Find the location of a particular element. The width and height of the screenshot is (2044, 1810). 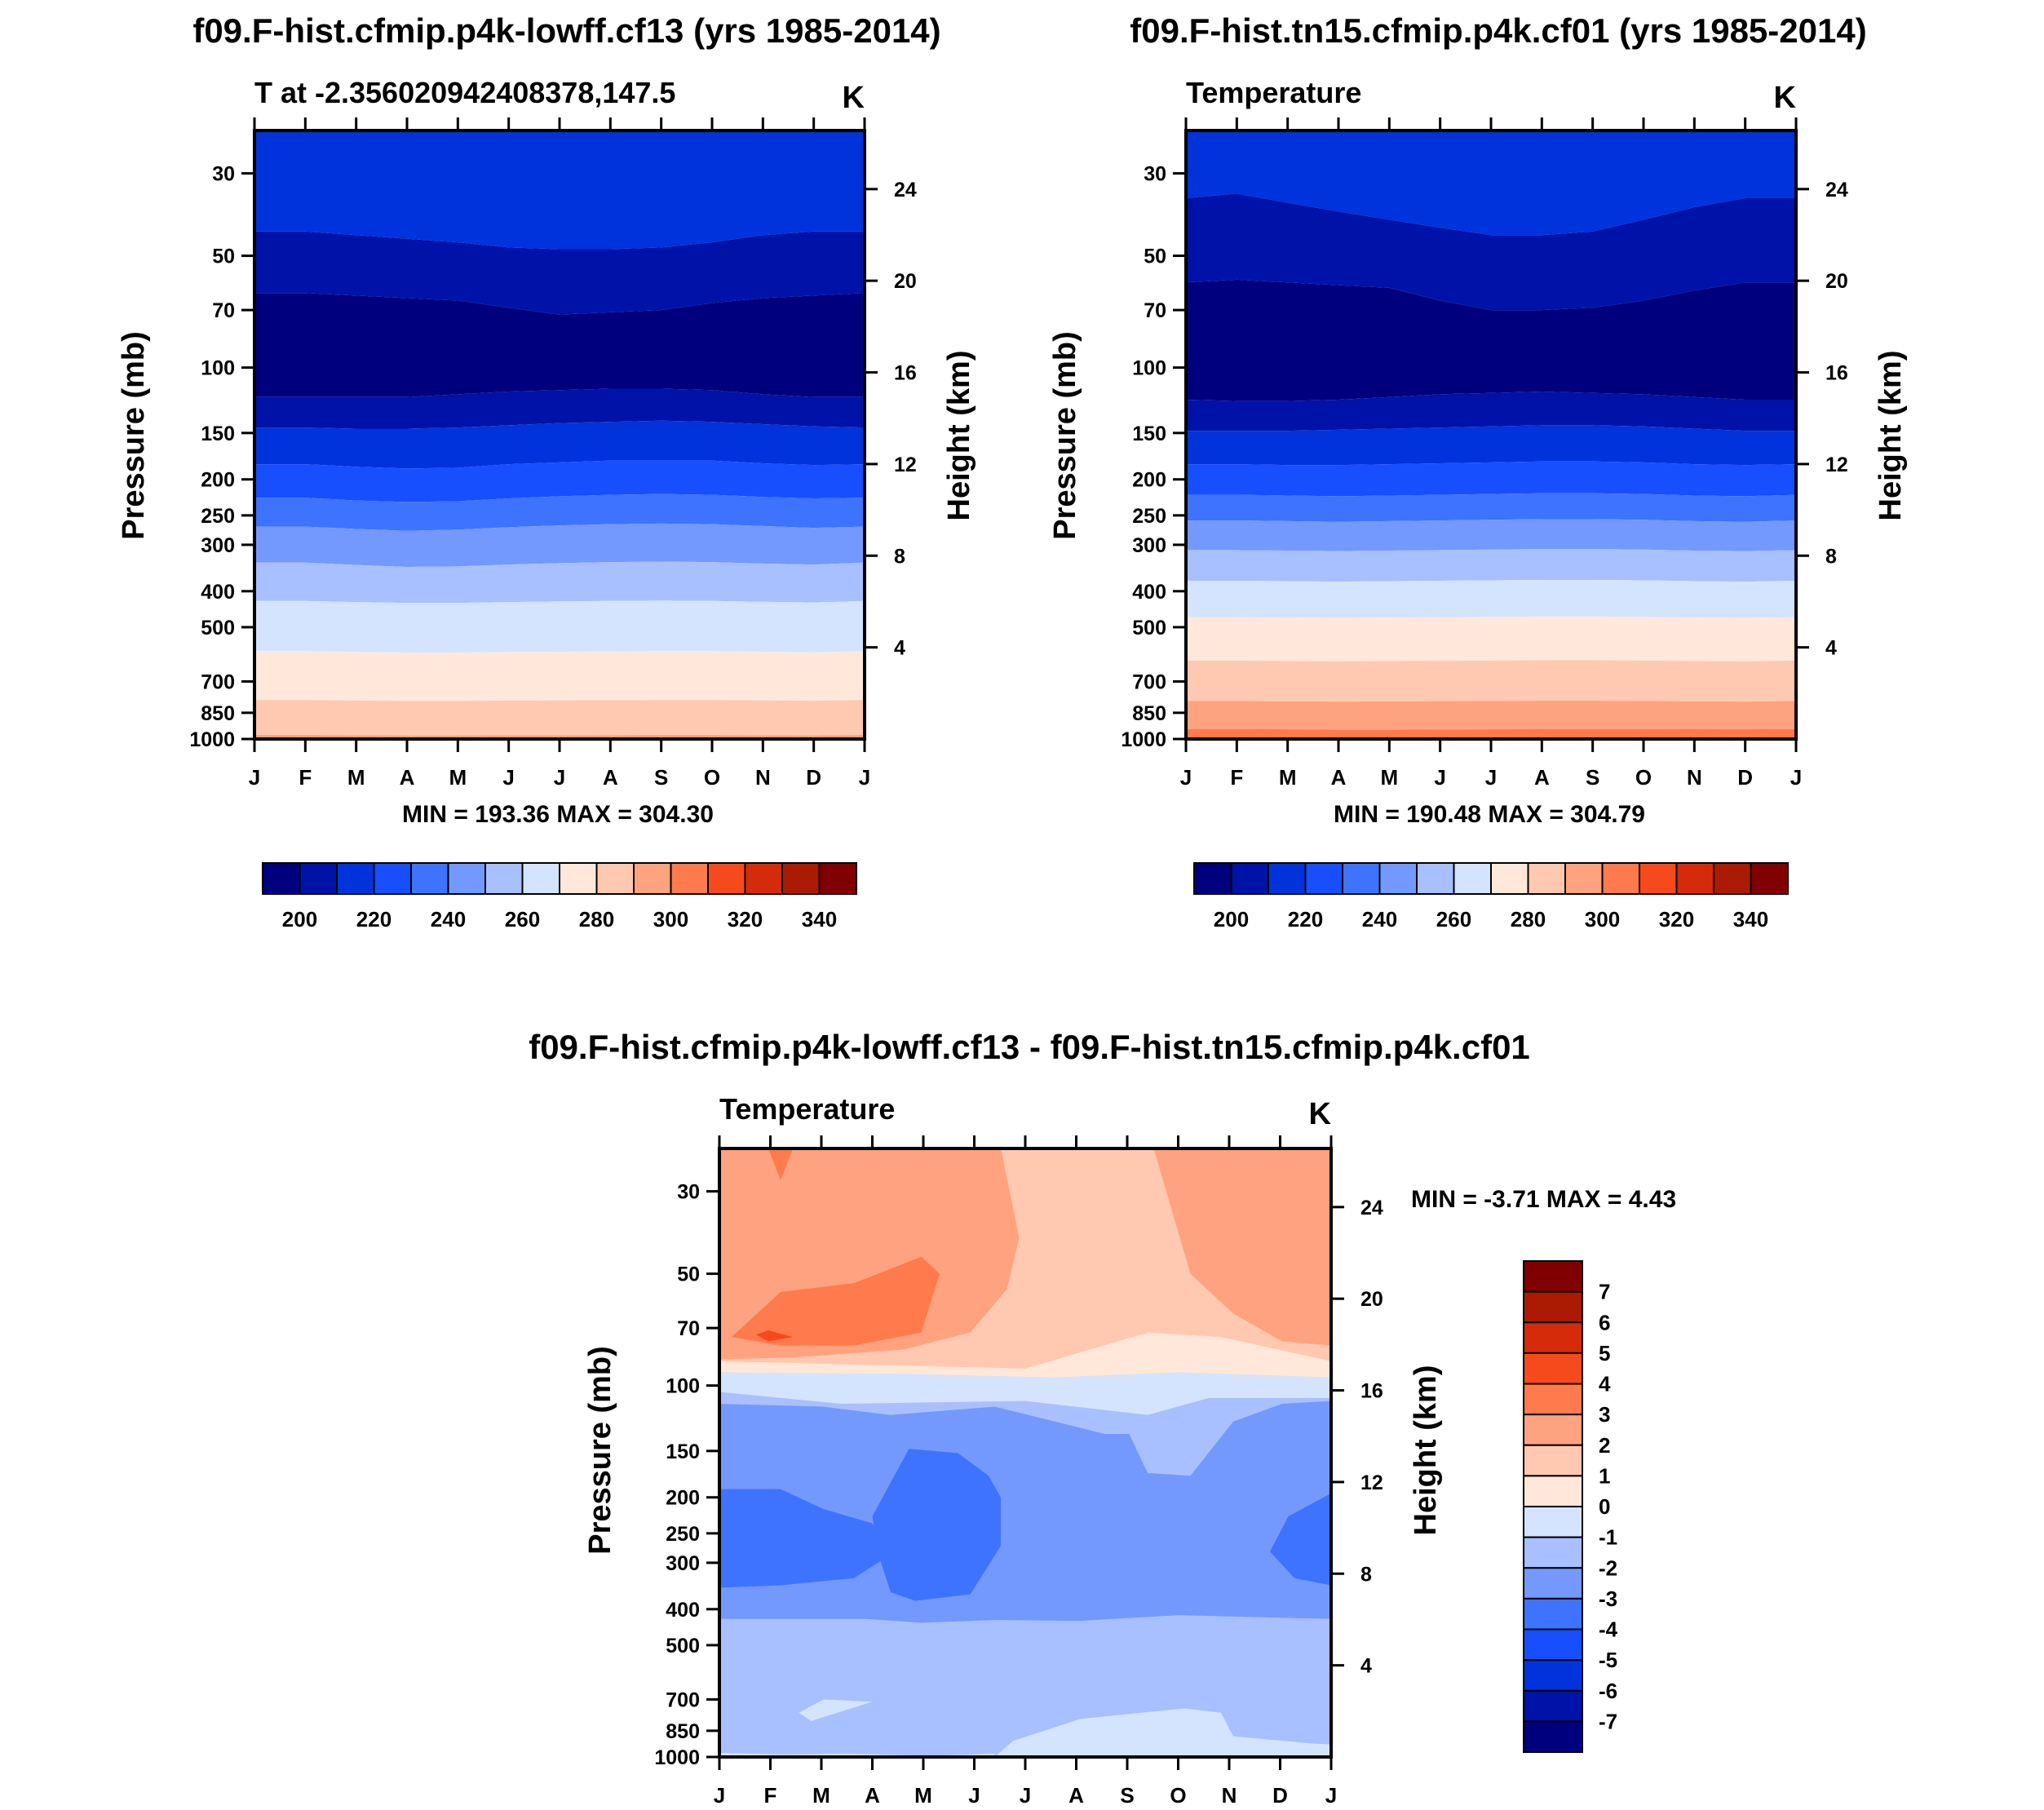

y-tick-label: 250 is located at coordinates (1149, 516).